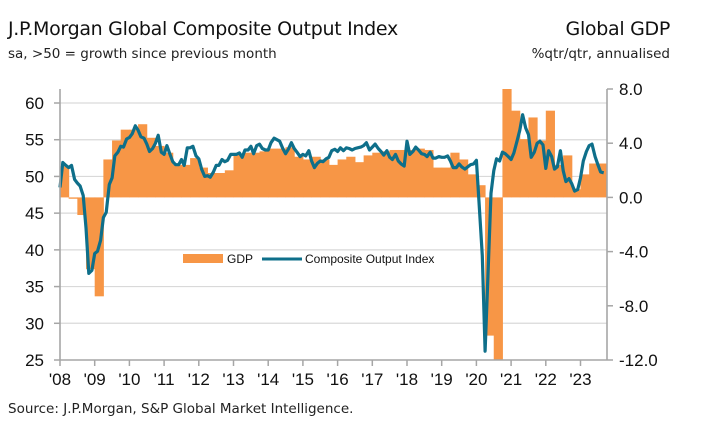 This screenshot has height=425, width=703. What do you see at coordinates (129, 379) in the screenshot?
I see `x-tick-label: '10` at bounding box center [129, 379].